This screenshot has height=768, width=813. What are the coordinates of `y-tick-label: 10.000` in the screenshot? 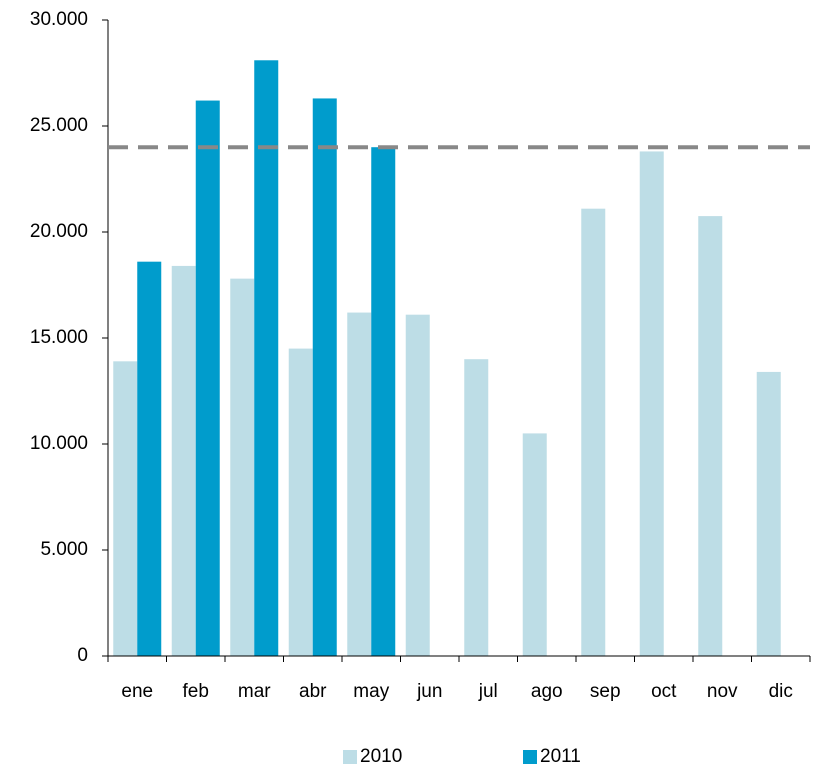 It's located at (59, 443).